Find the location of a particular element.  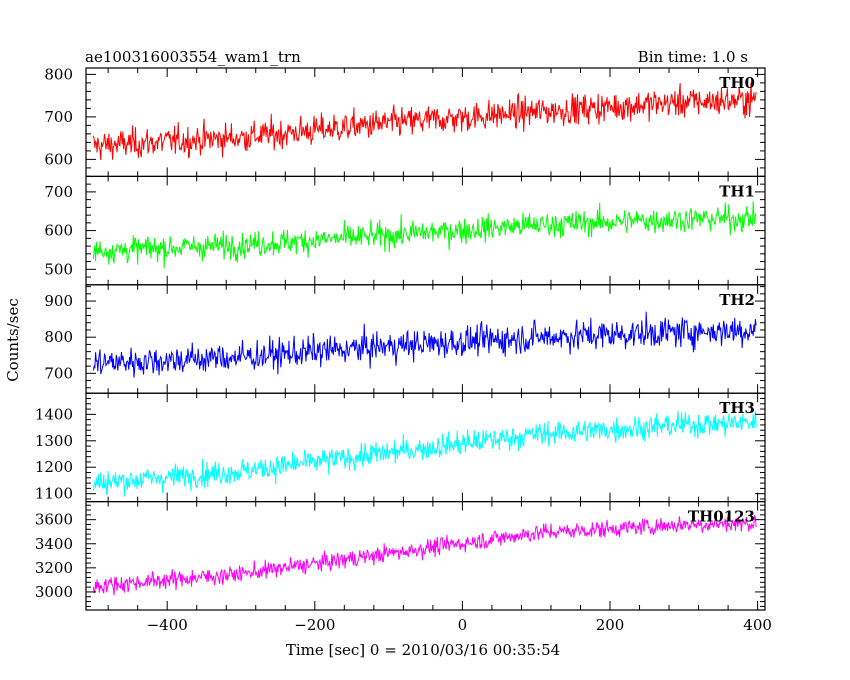

series-label-th0: TH0 is located at coordinates (737, 83).